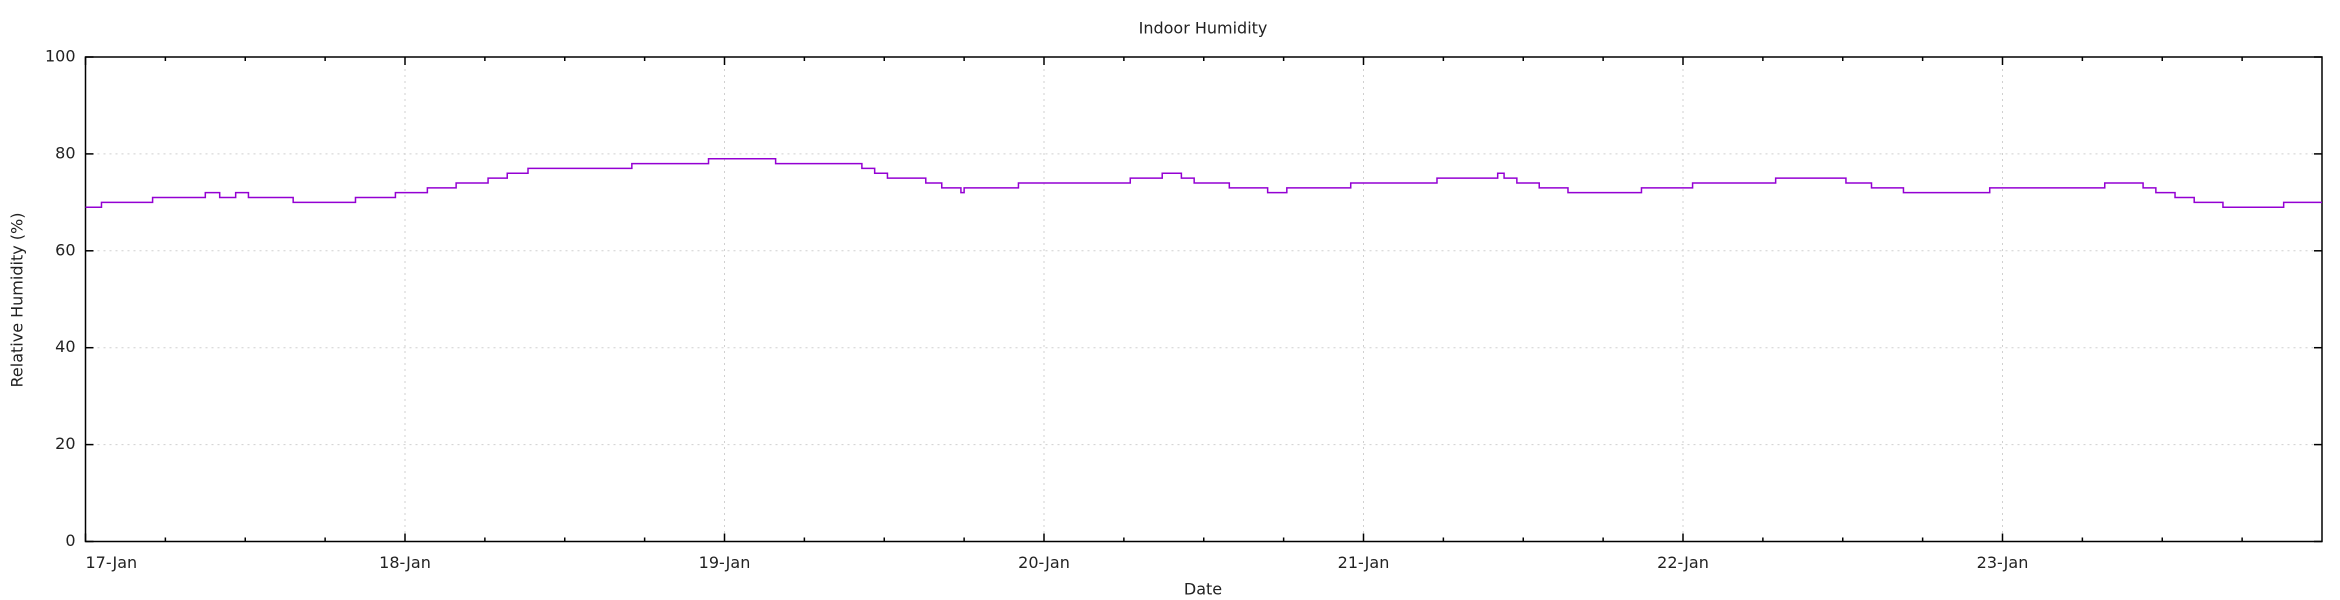  I want to click on x-tick-label: 22-Jan, so click(1683, 562).